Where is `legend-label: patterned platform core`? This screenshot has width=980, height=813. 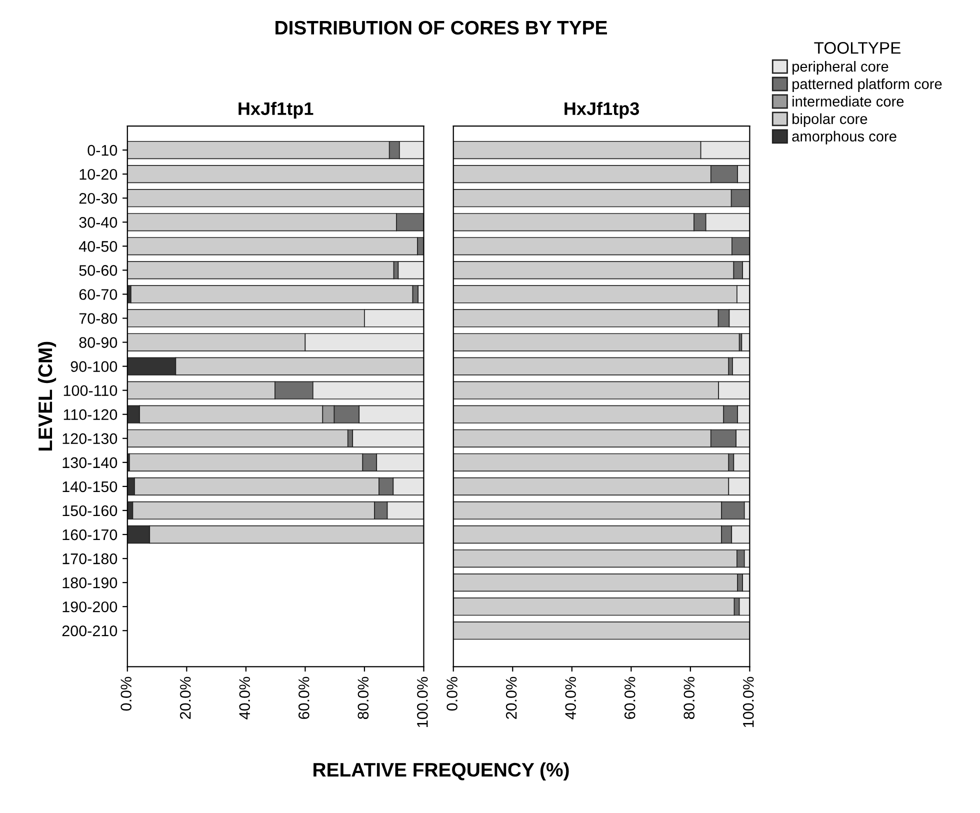
legend-label: patterned platform core is located at coordinates (867, 85).